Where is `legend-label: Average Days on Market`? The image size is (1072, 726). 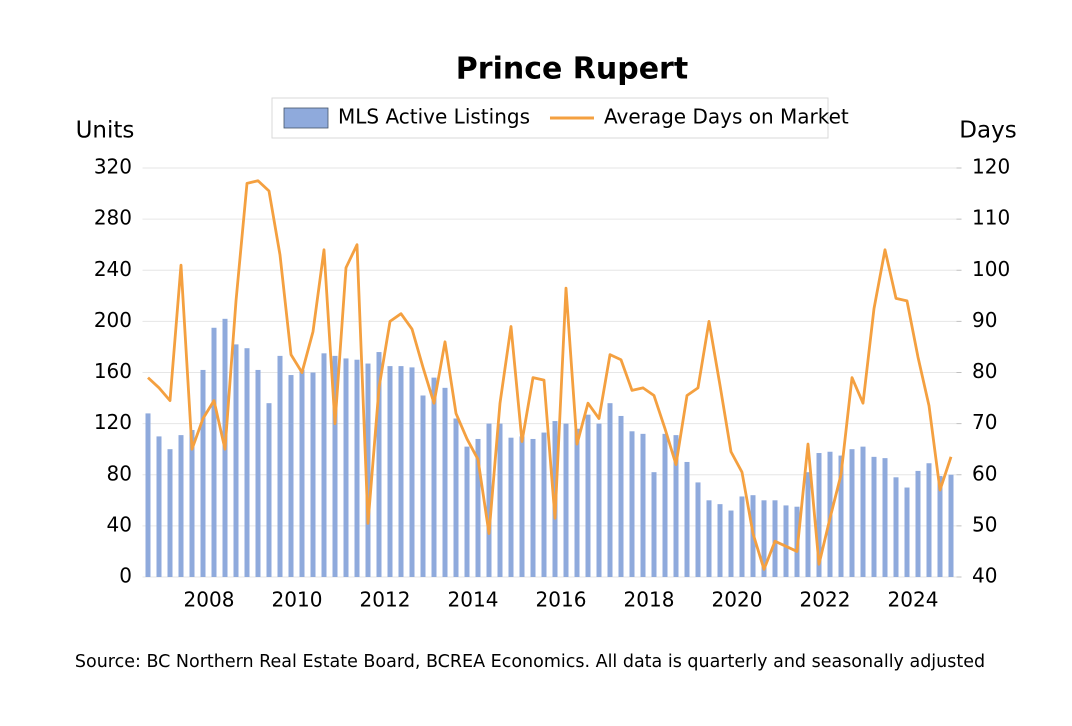
legend-label: Average Days on Market is located at coordinates (726, 117).